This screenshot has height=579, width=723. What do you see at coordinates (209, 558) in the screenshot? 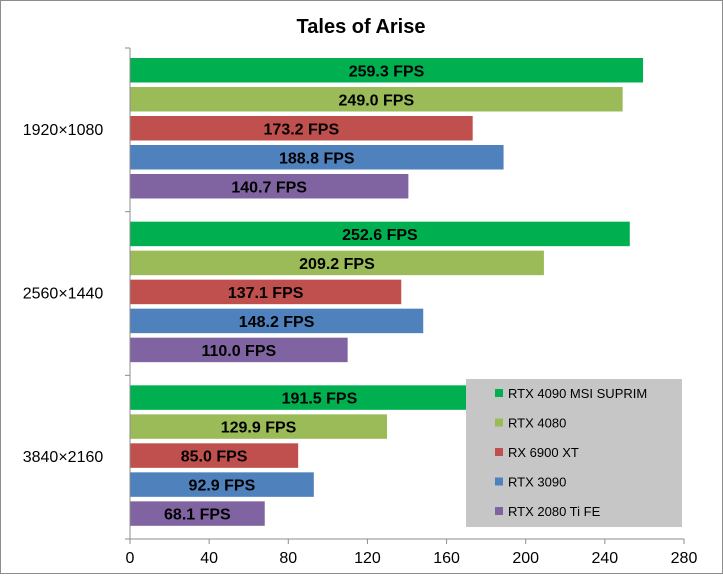
I see `x-tick-label-1: 40` at bounding box center [209, 558].